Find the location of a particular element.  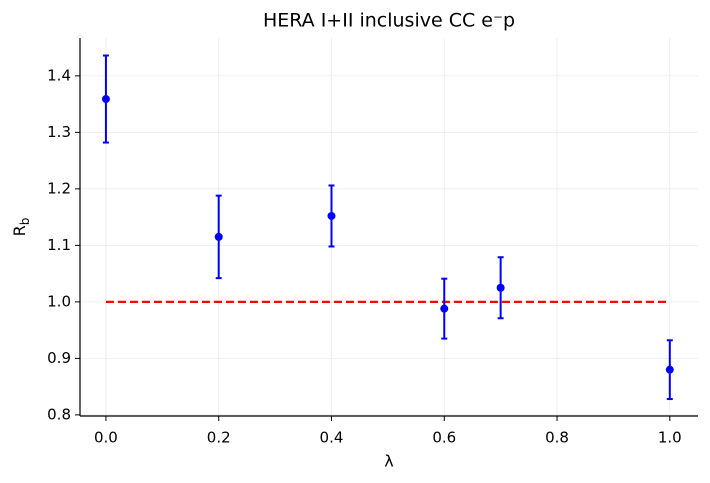

y-tick-label: 1.1 is located at coordinates (59, 245).